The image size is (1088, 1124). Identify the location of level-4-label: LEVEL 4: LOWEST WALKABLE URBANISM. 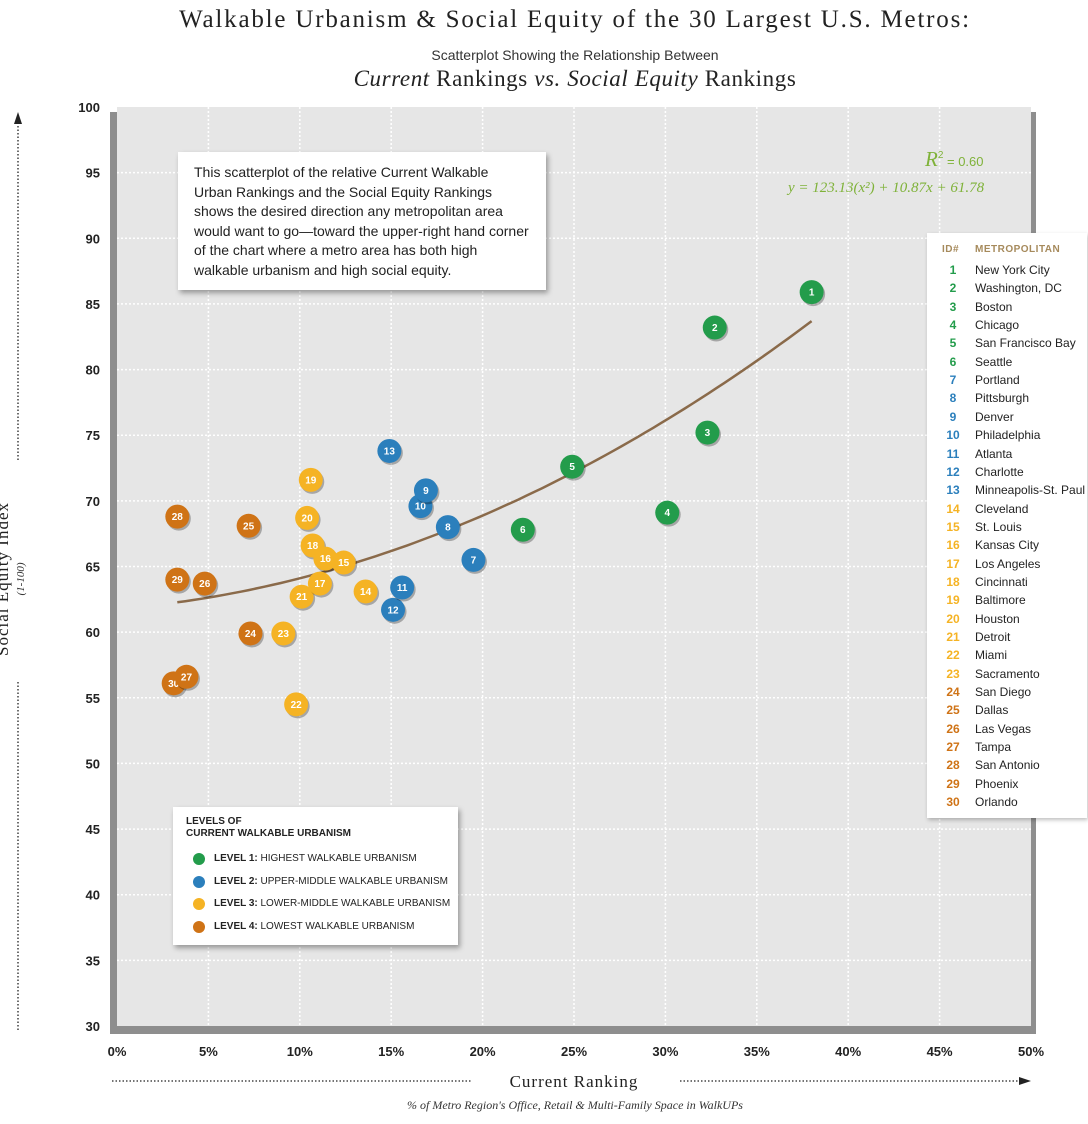
(314, 927).